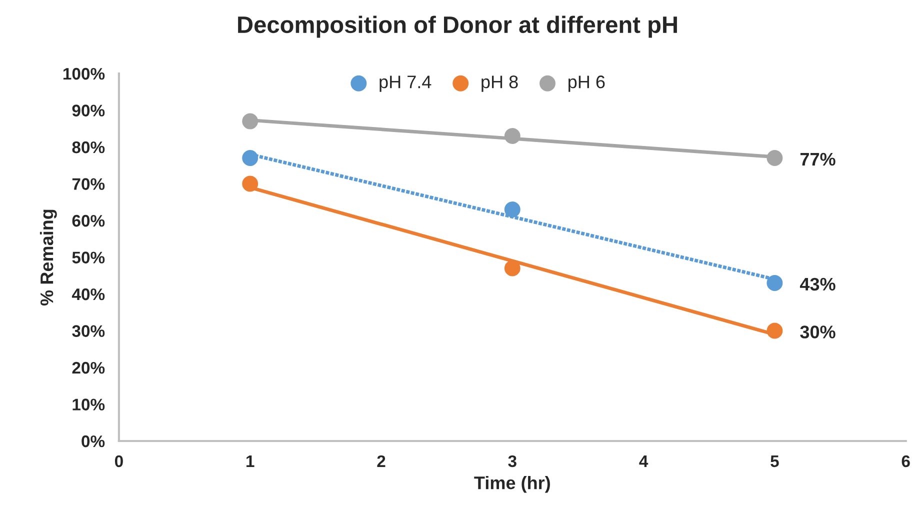 The height and width of the screenshot is (525, 915). Describe the element at coordinates (84, 74) in the screenshot. I see `y-tick-label: 100%` at that location.